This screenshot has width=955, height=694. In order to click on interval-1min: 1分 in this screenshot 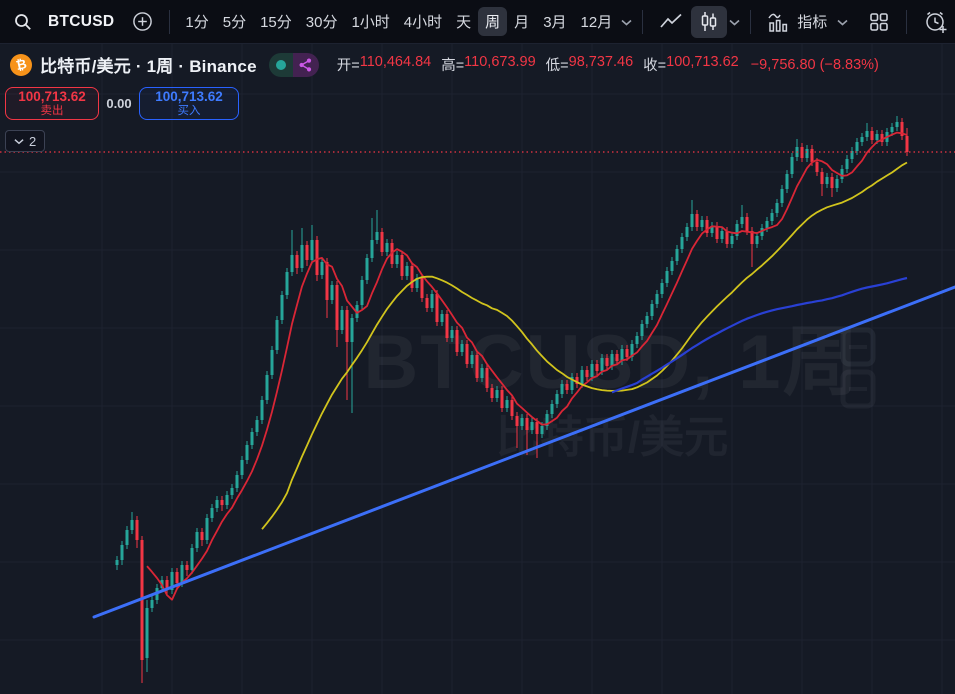, I will do `click(197, 22)`.